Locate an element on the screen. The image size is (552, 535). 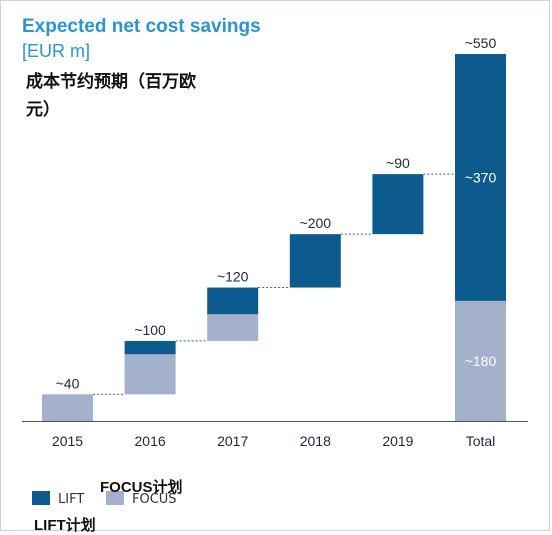
bar-label-2015: ~40 is located at coordinates (68, 383).